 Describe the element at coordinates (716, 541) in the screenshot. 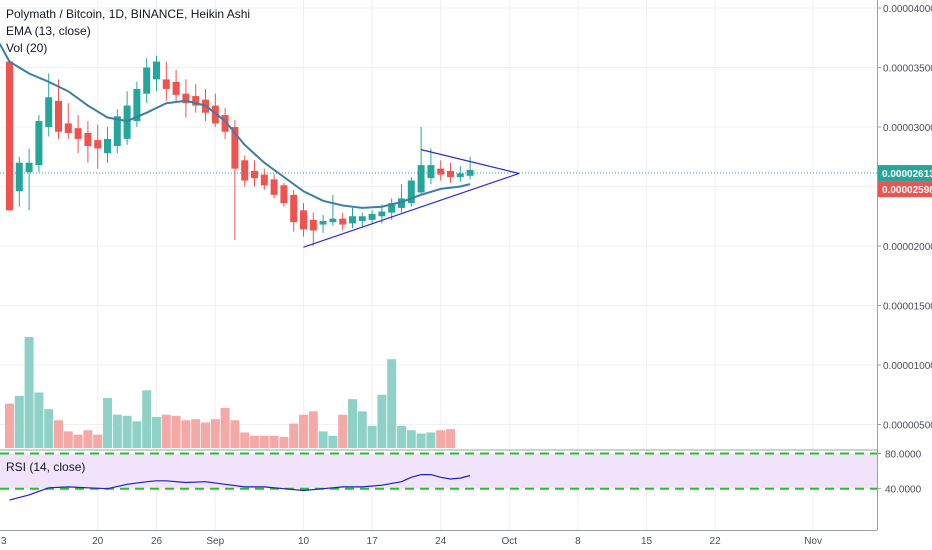

I see `time-tick-label: 22` at that location.